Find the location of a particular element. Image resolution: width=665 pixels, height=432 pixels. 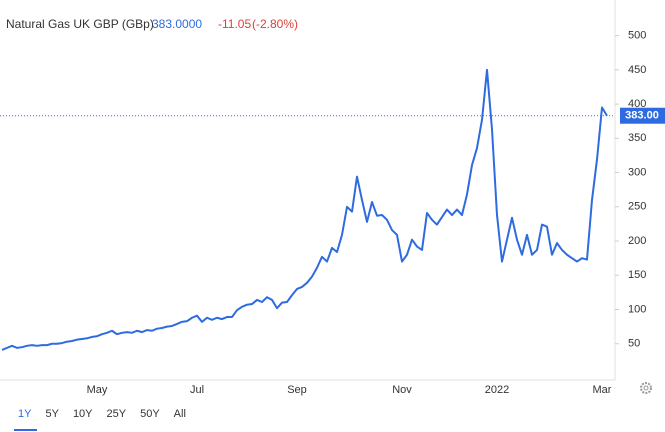

y-tick-label: 400 is located at coordinates (637, 104).